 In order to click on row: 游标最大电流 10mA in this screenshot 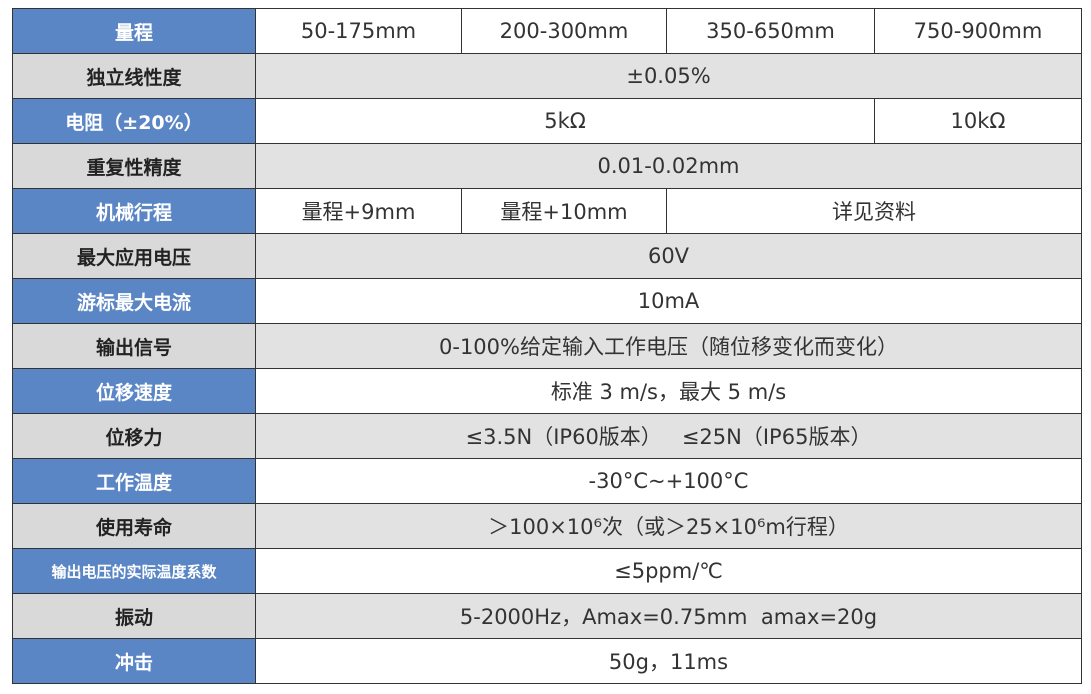, I will do `click(547, 301)`.